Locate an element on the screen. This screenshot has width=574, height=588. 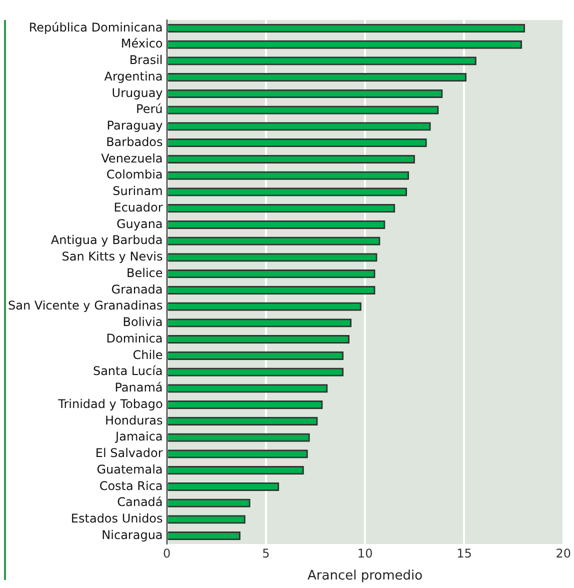
y-tick-label: Perú is located at coordinates (149, 109).